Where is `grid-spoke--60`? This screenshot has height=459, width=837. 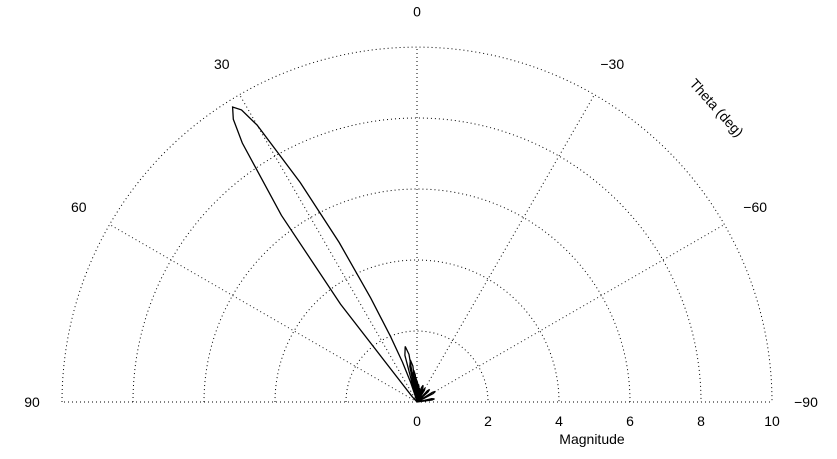
grid-spoke--60 is located at coordinates (570, 313).